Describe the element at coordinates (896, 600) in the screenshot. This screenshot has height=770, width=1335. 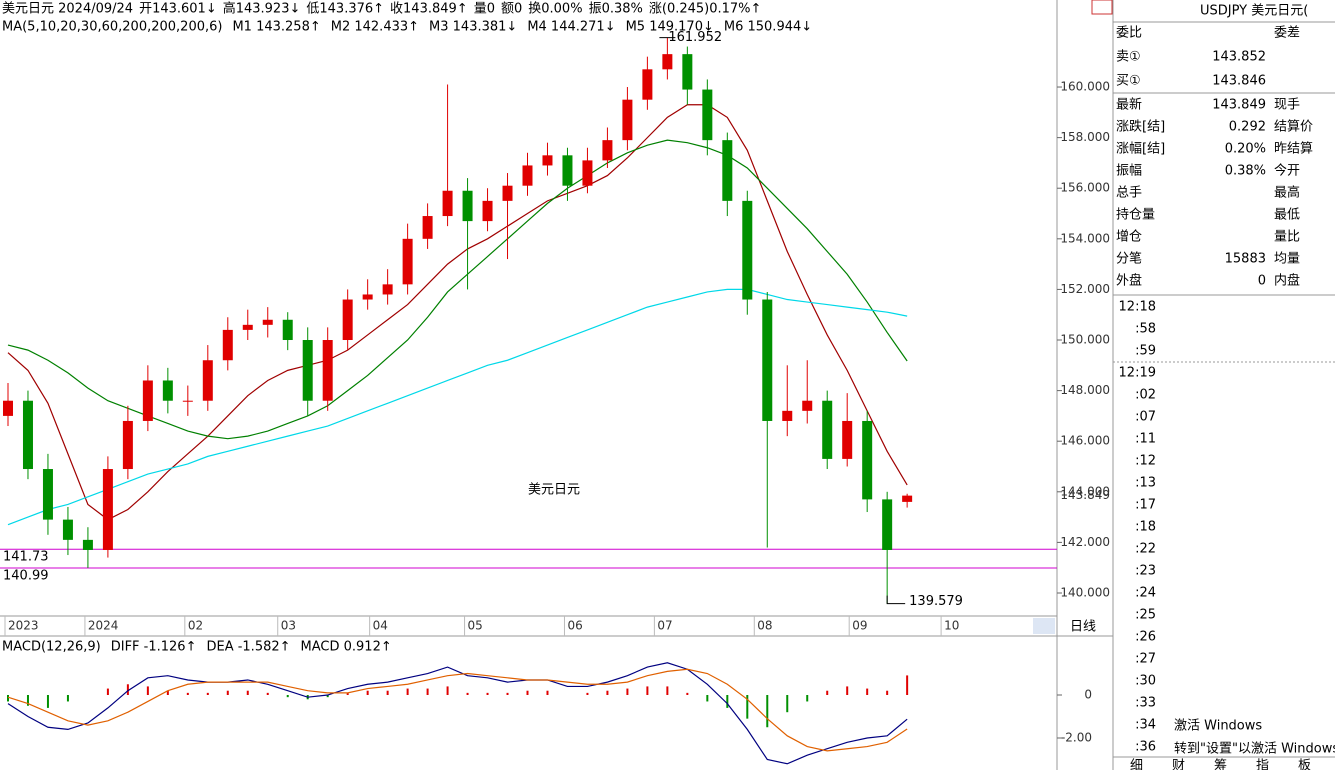
I see `low-marker` at that location.